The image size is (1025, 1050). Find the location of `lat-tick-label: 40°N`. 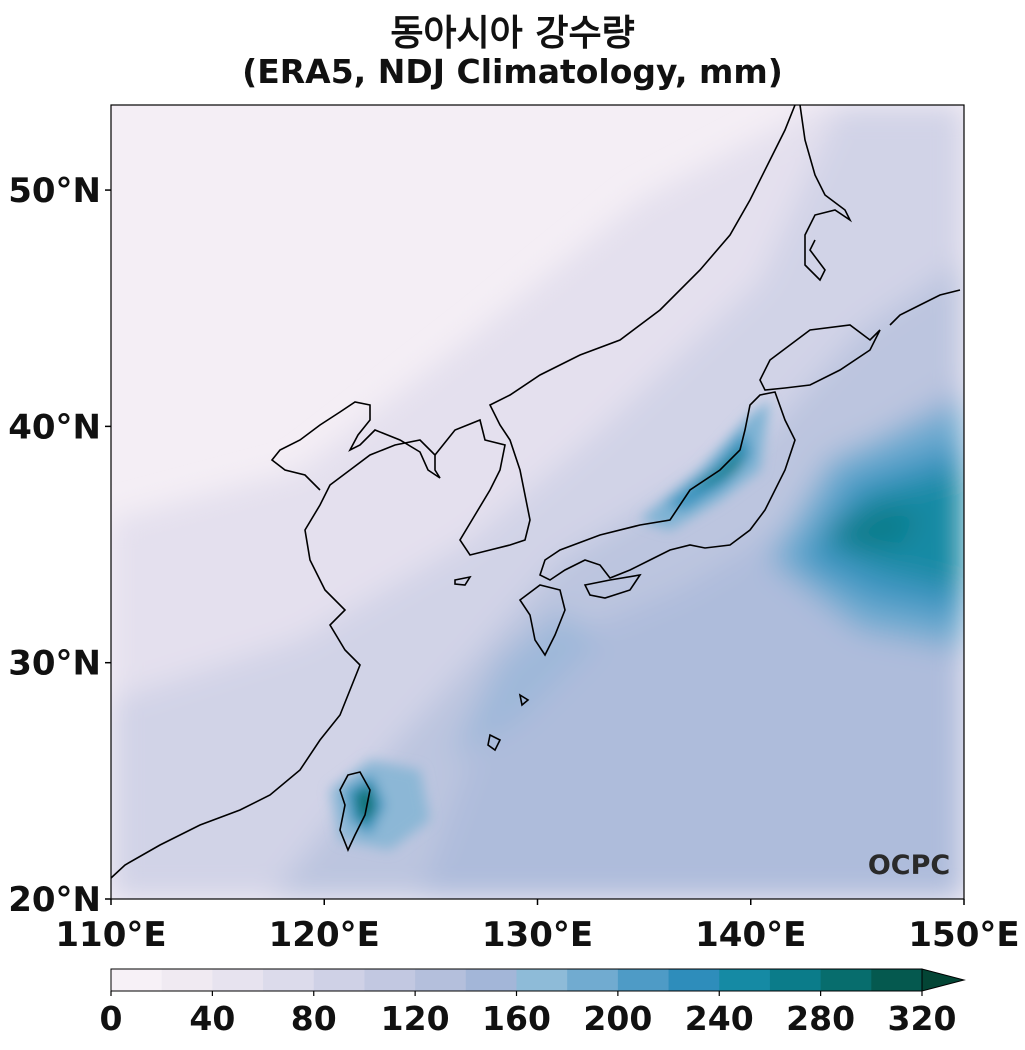

lat-tick-label: 40°N is located at coordinates (54, 427).